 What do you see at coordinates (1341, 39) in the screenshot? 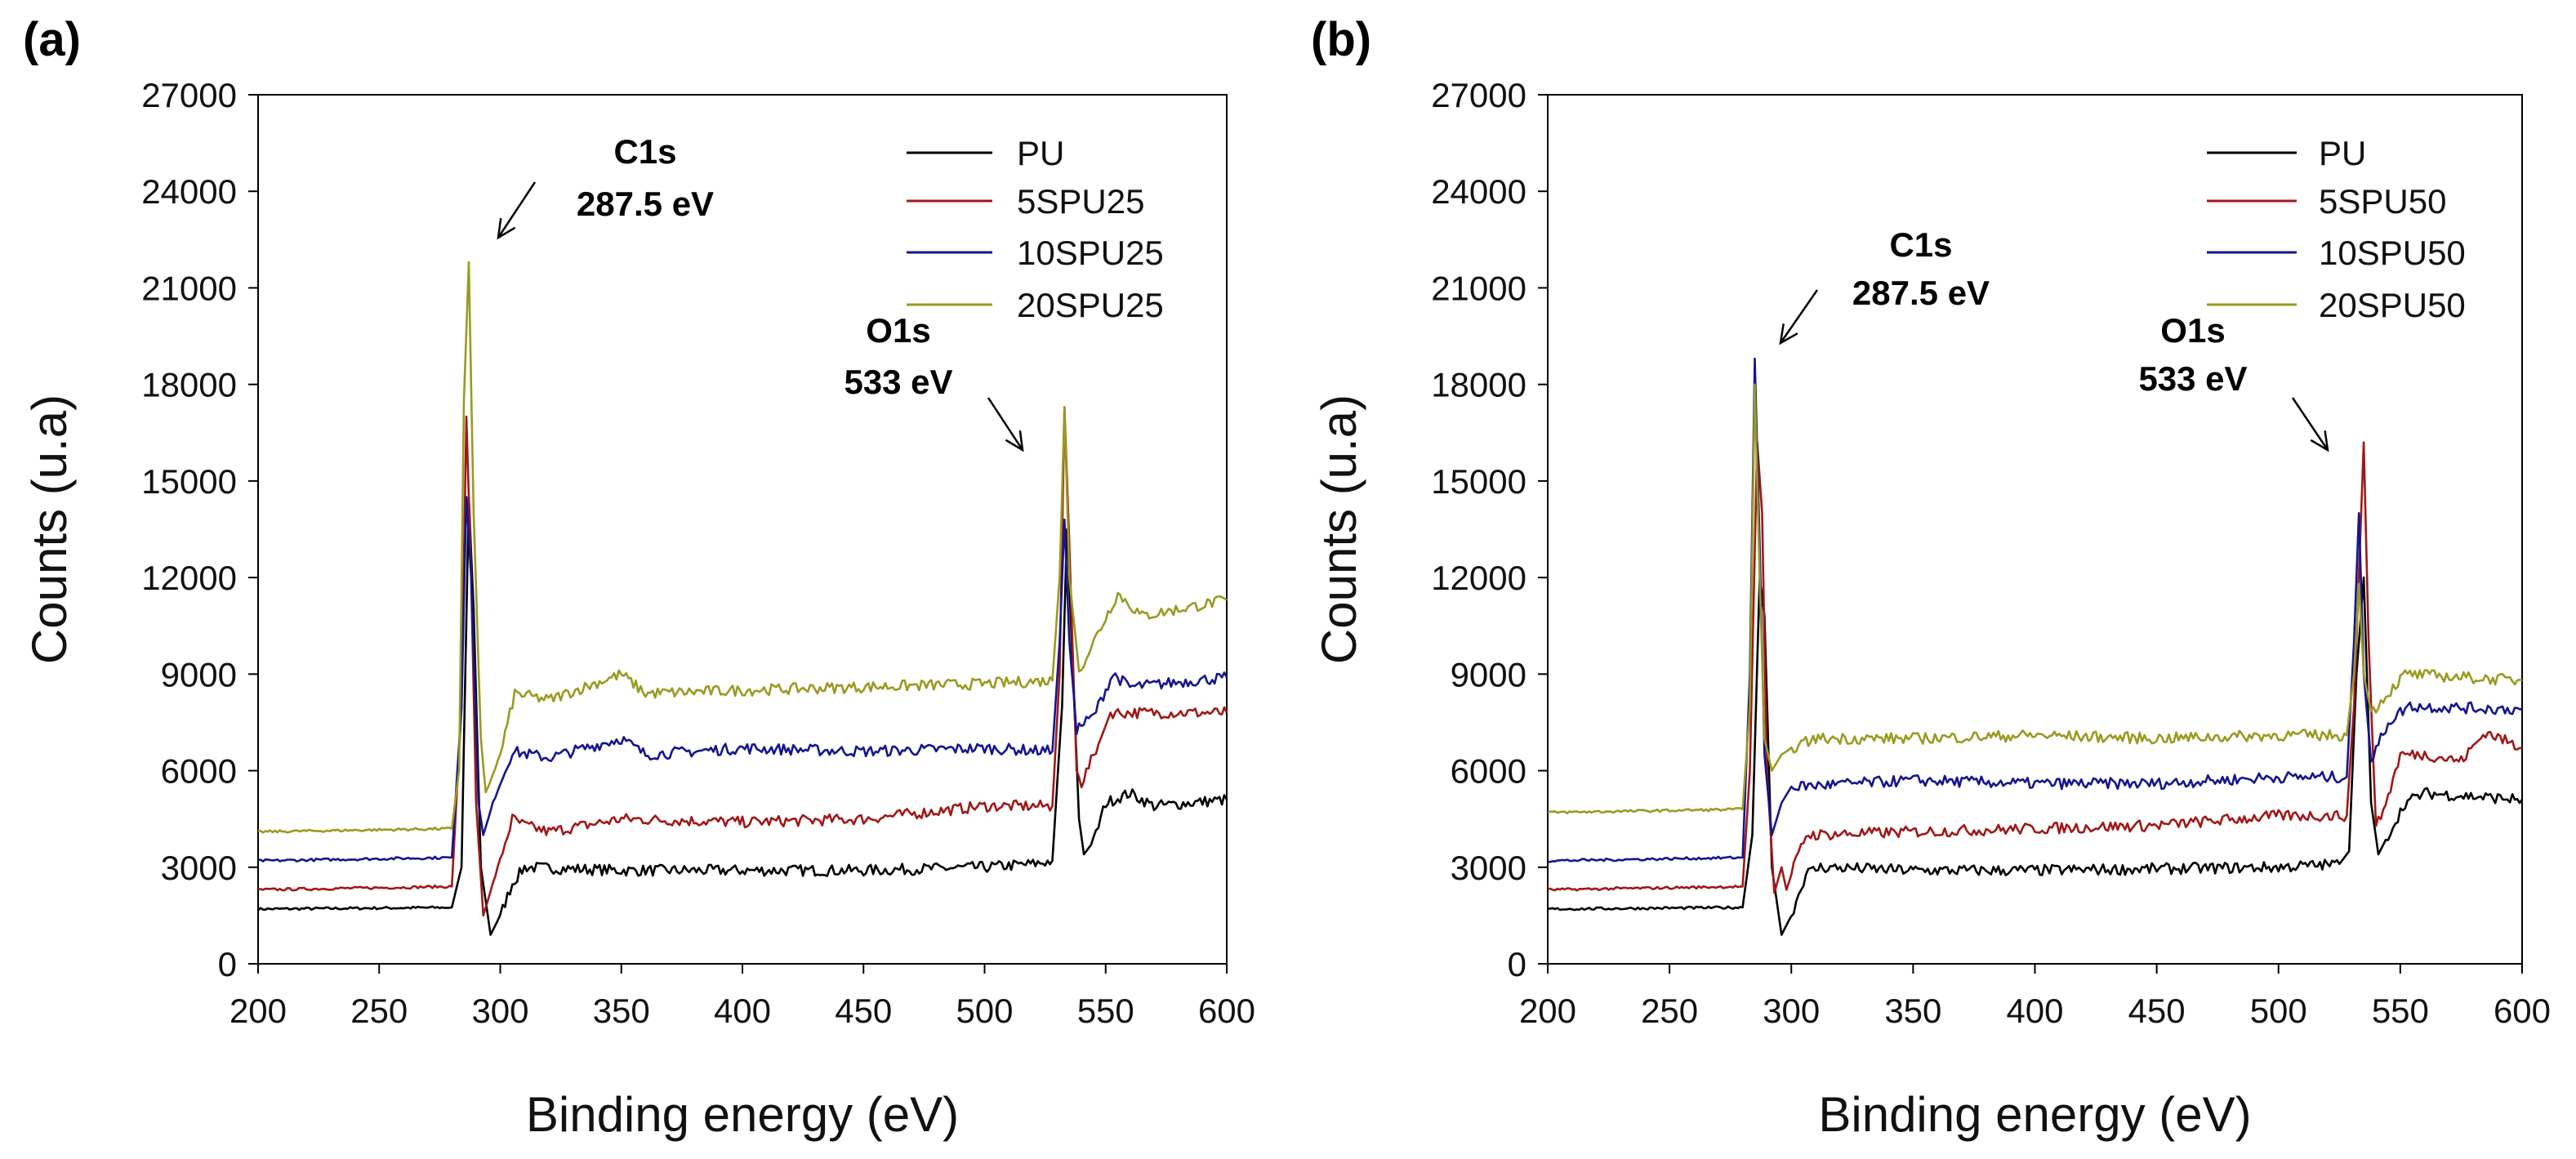
I see `panel-label: (b)` at bounding box center [1341, 39].